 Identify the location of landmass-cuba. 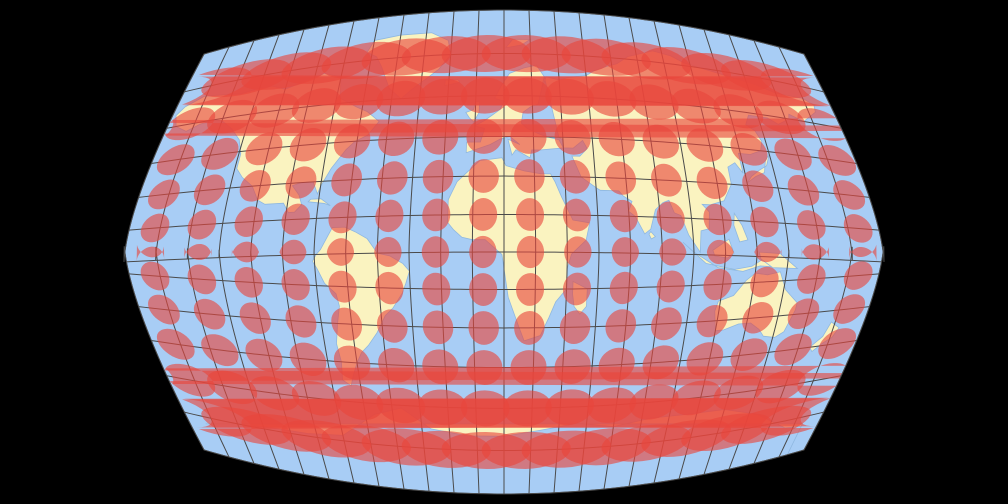
(319, 202).